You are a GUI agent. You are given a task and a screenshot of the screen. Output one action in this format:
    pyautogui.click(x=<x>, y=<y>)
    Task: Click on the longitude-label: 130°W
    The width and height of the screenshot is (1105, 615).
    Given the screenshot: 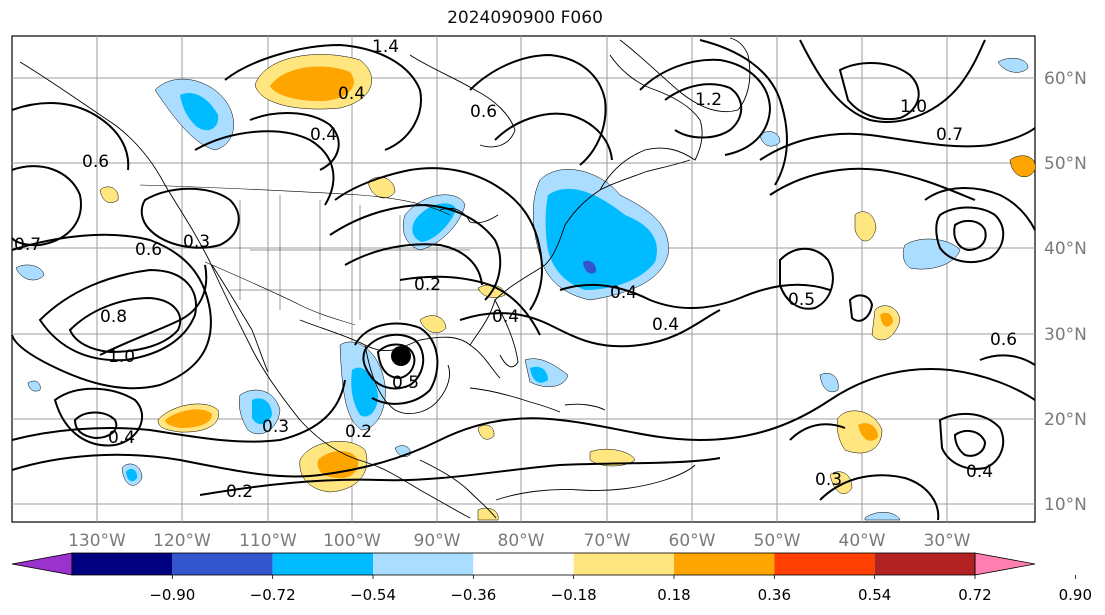 What is the action you would take?
    pyautogui.click(x=97, y=541)
    